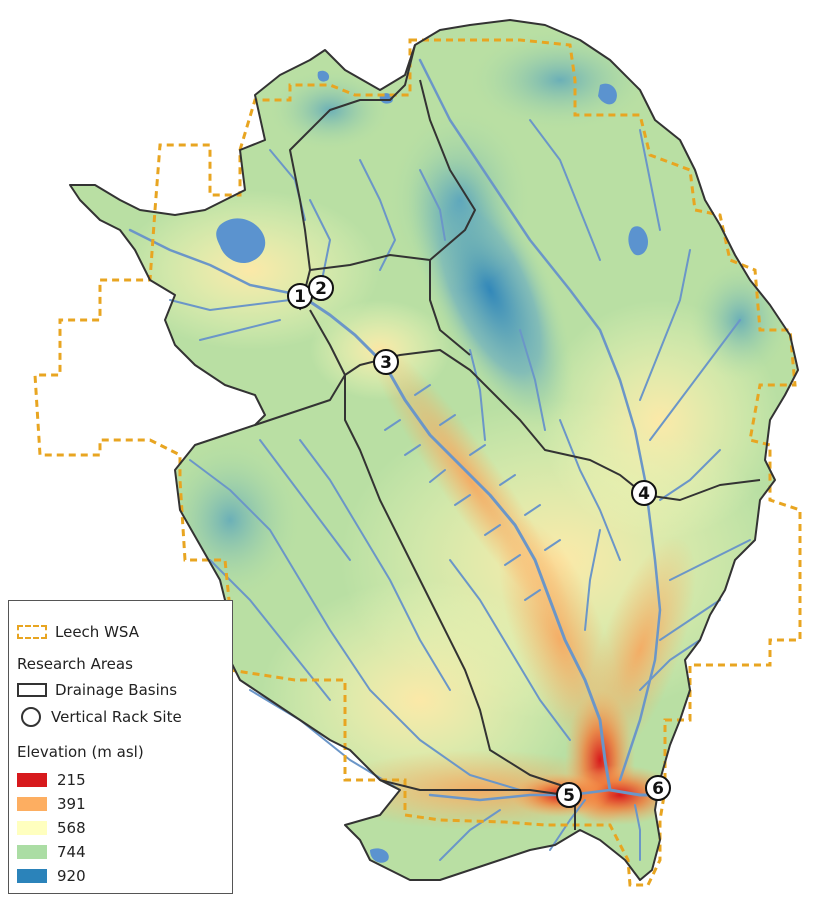 The image size is (817, 903). What do you see at coordinates (75, 664) in the screenshot?
I see `research-heading: Research Areas` at bounding box center [75, 664].